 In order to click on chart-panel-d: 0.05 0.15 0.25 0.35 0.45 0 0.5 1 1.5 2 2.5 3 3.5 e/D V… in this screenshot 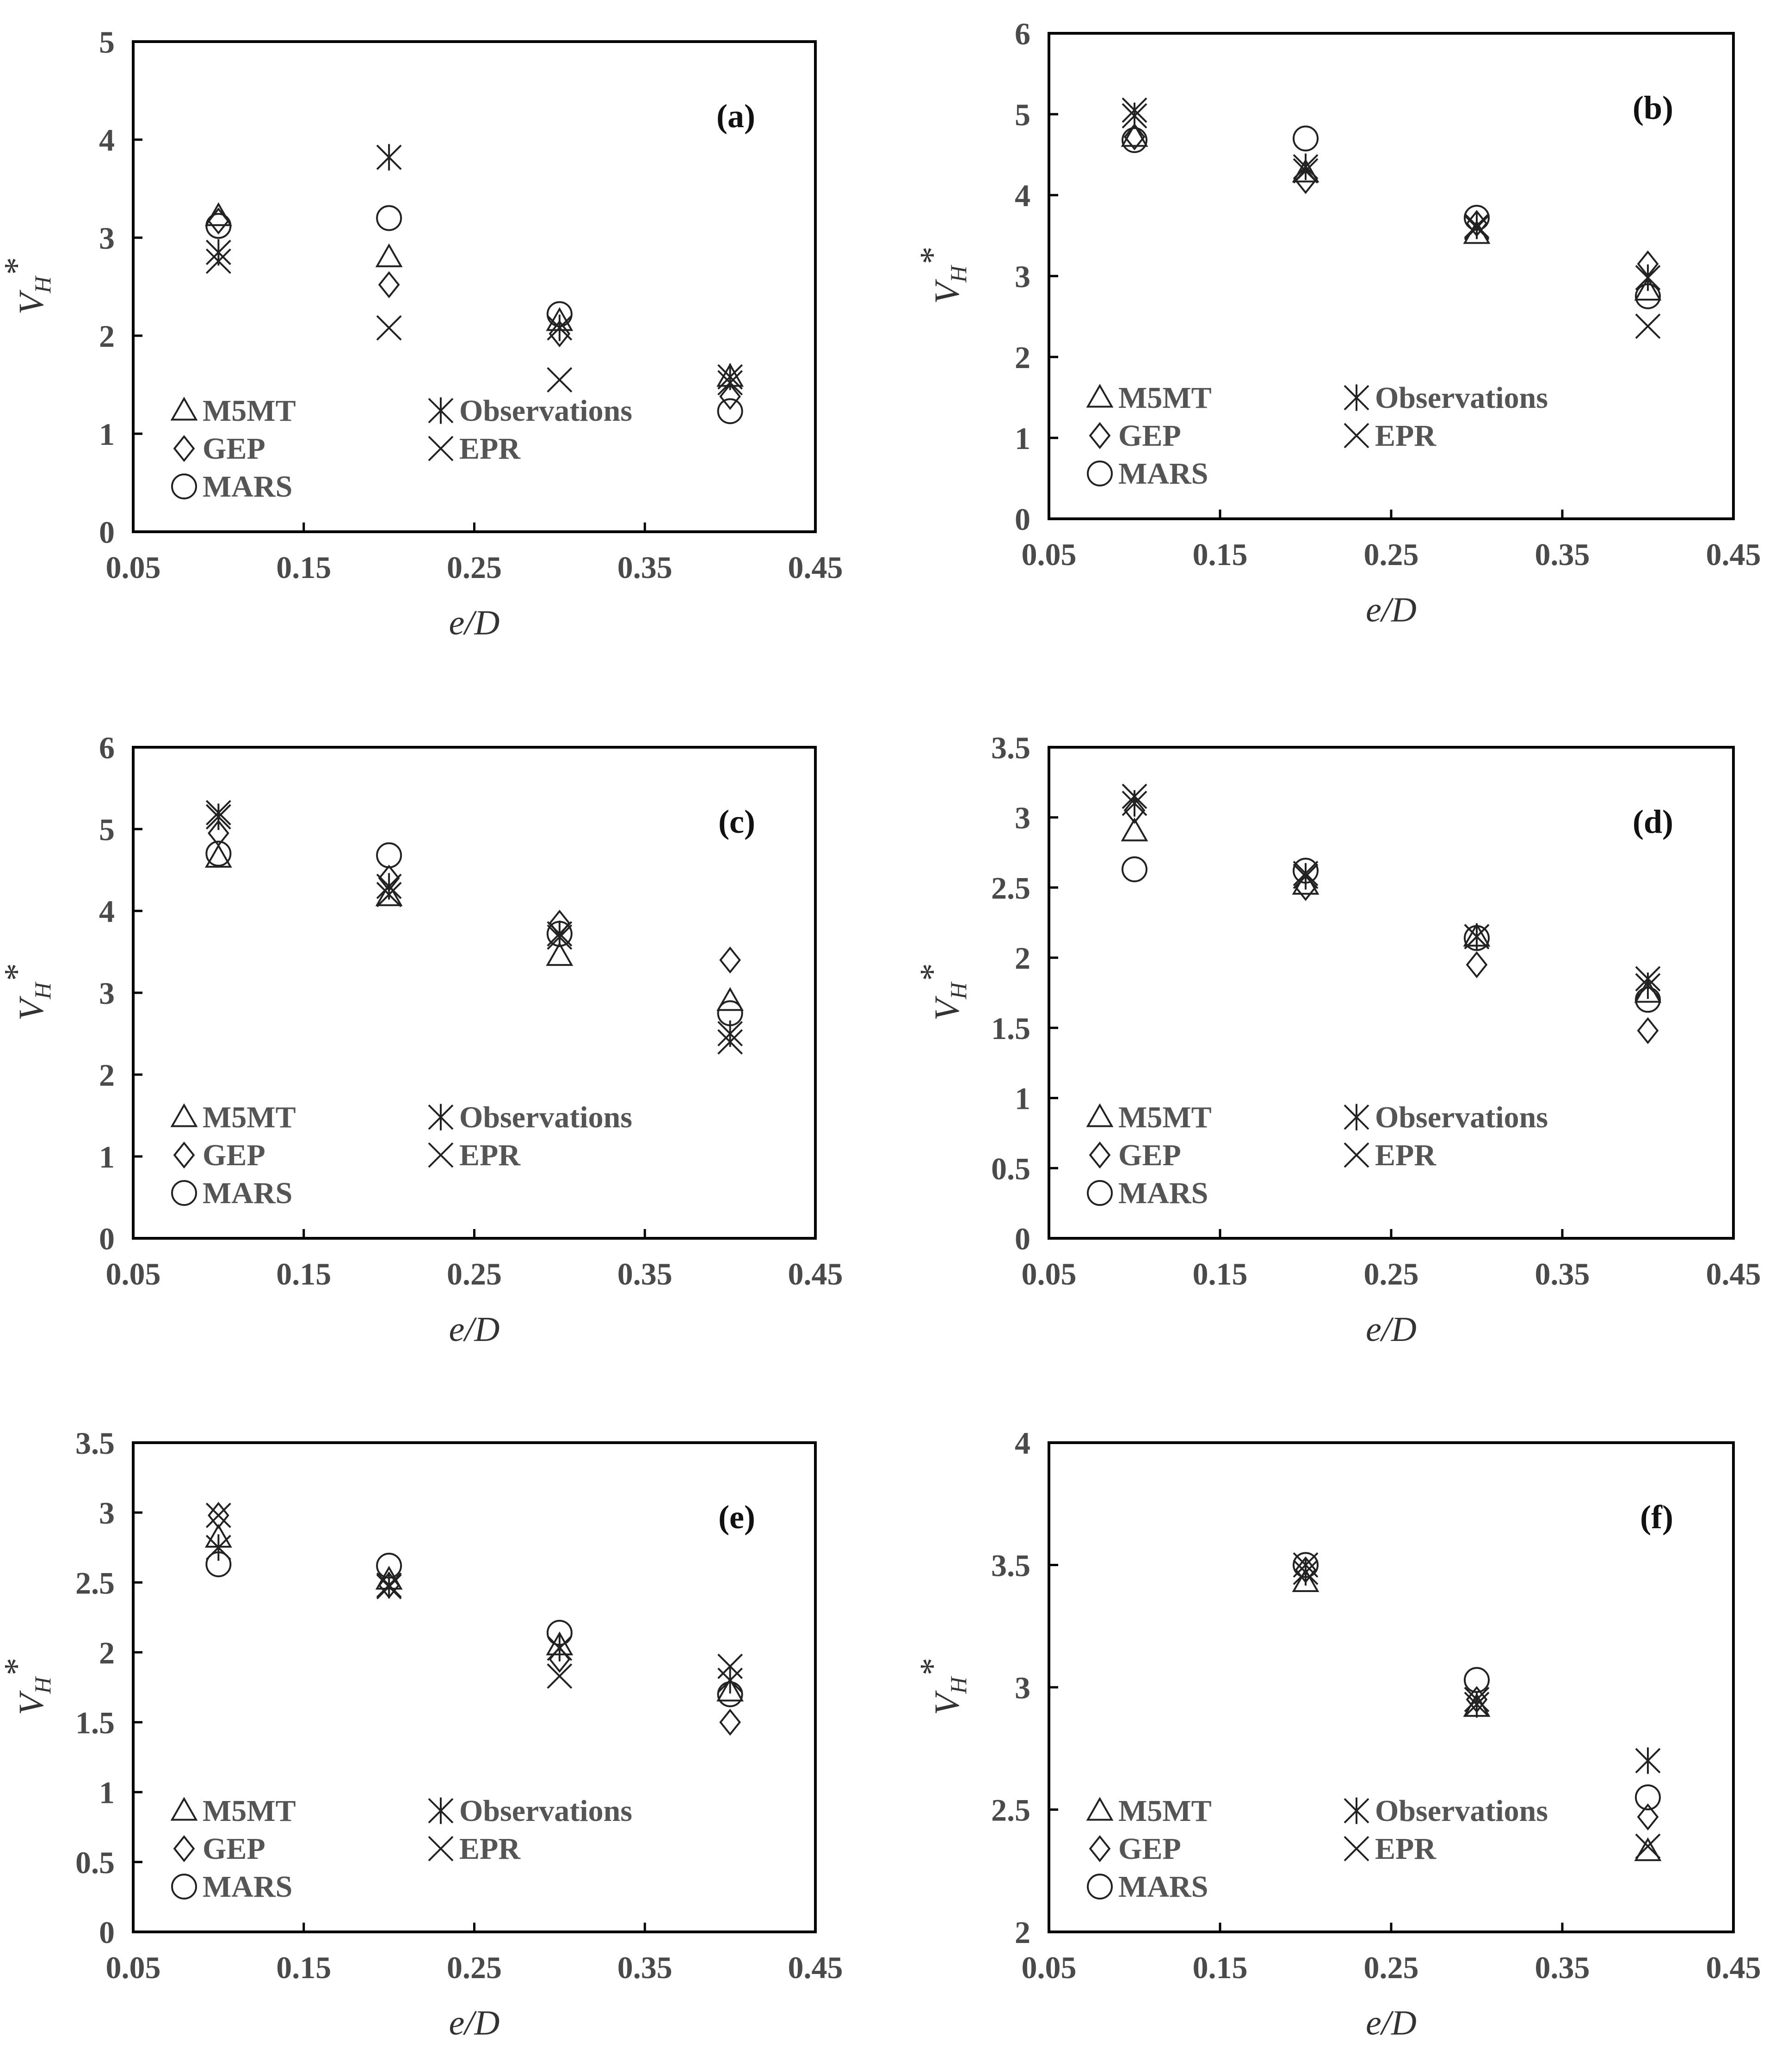, I will do `click(1337, 1040)`.